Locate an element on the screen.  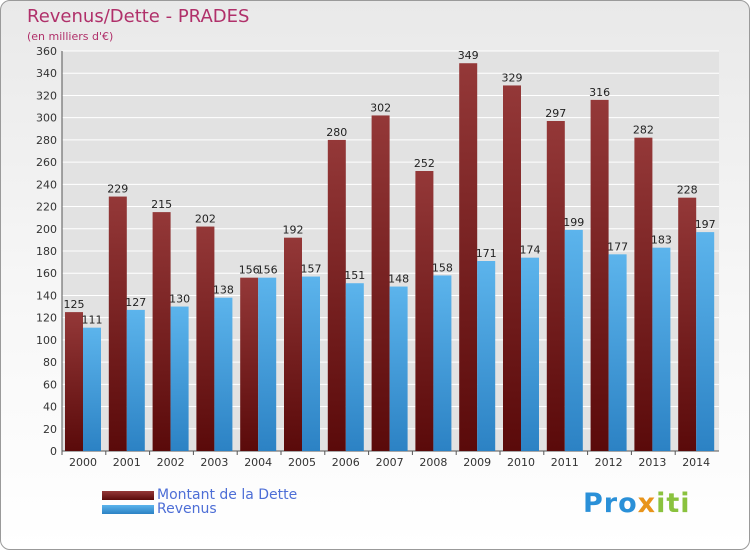
legend: Montant de la Dette Revenus is located at coordinates (199, 502).